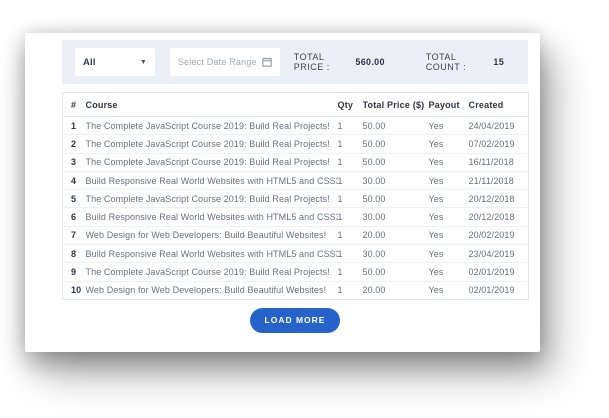 The height and width of the screenshot is (418, 609). I want to click on table-cell: 2, so click(74, 144).